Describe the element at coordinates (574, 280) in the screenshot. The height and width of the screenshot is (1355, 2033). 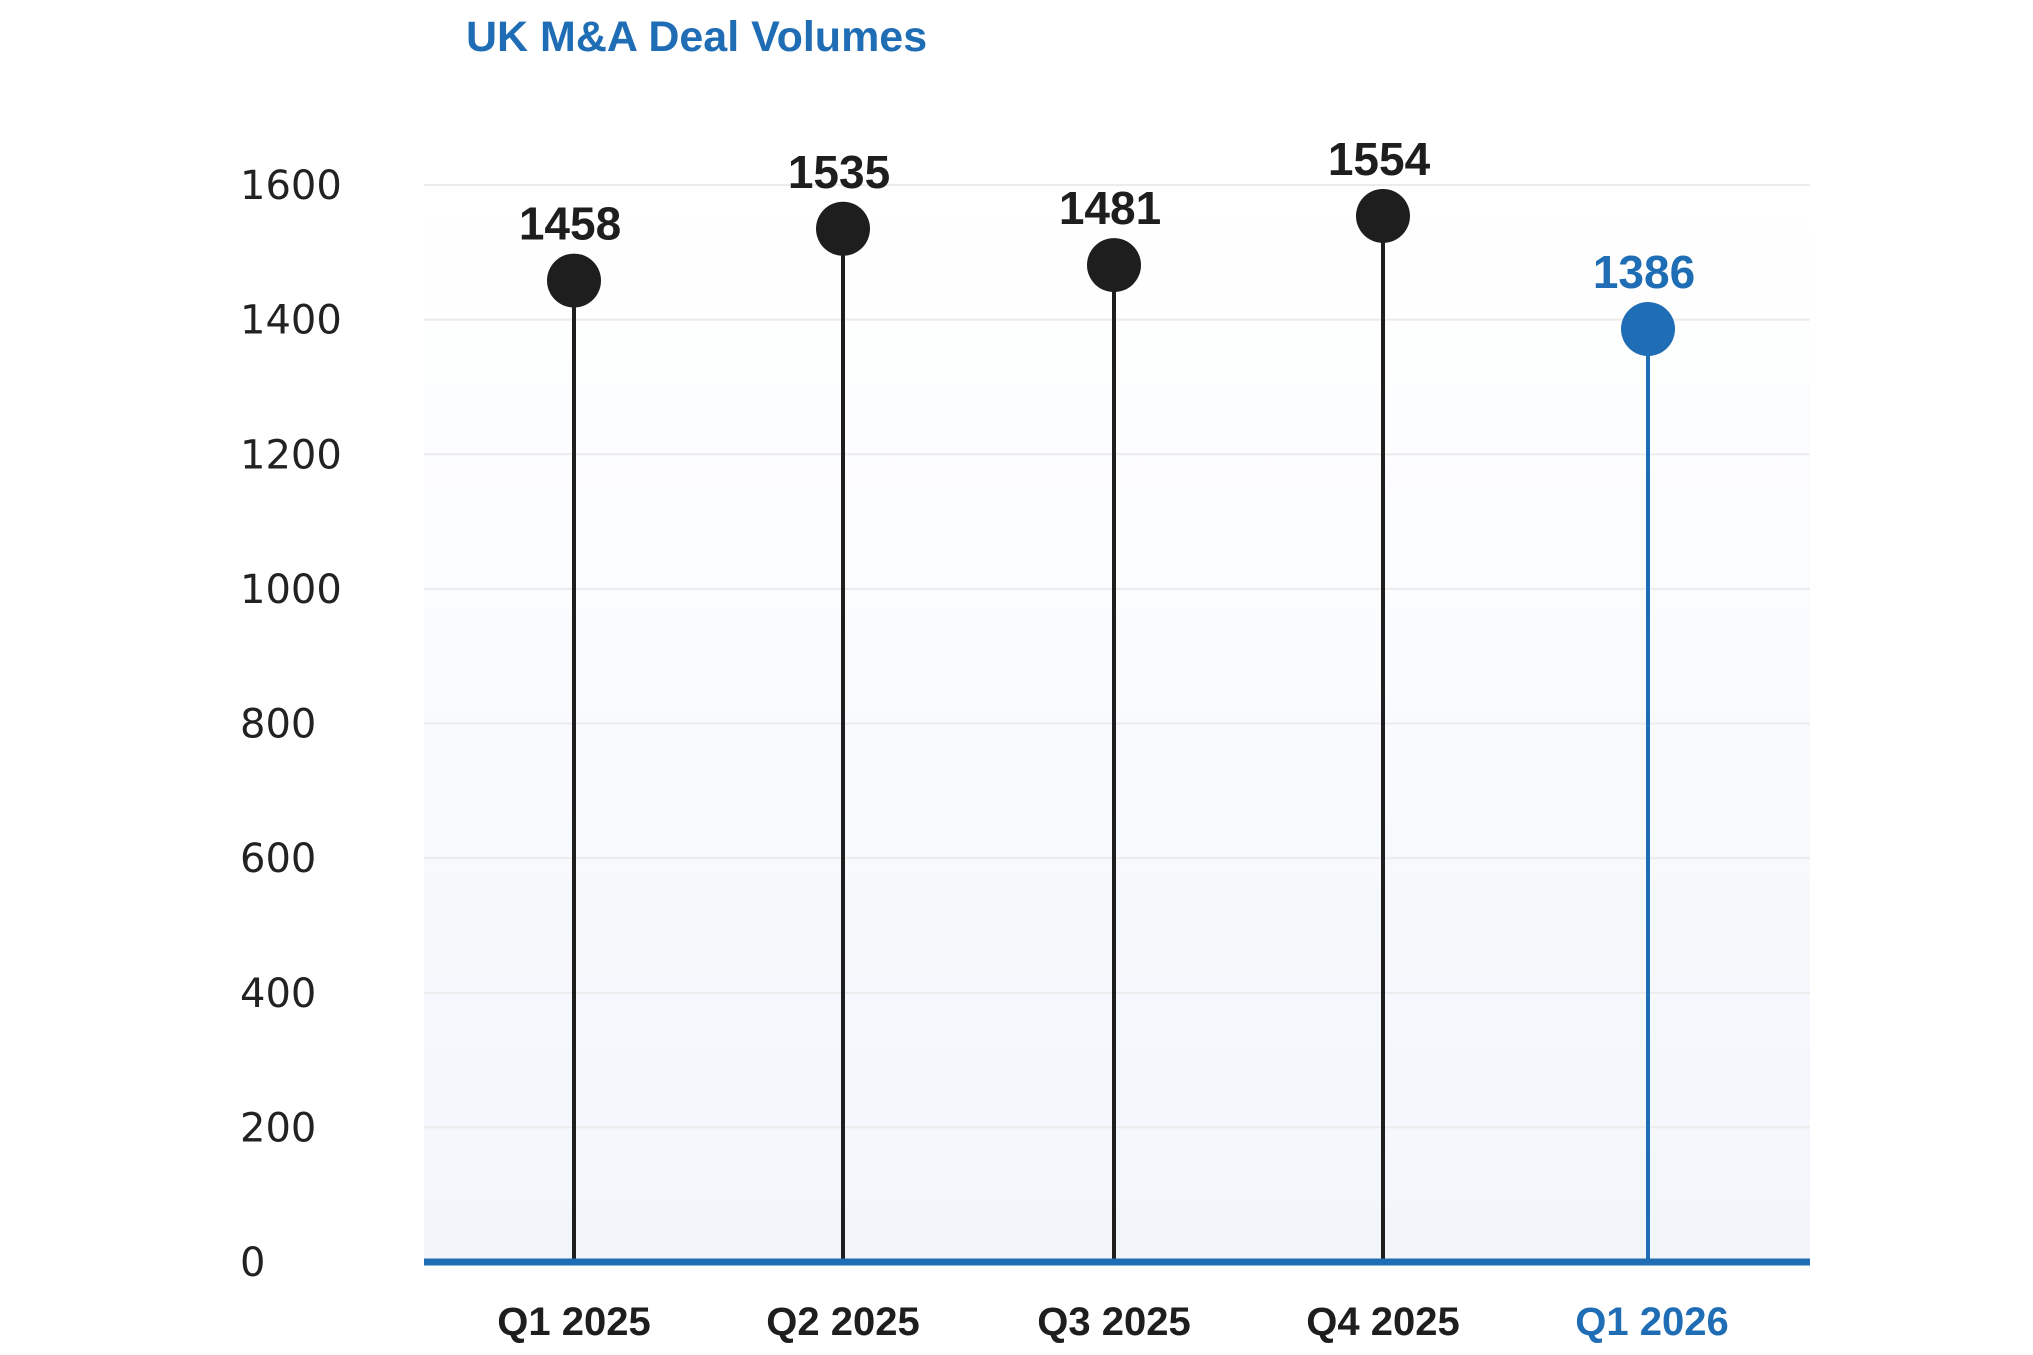
I see `dot-q1-2025` at that location.